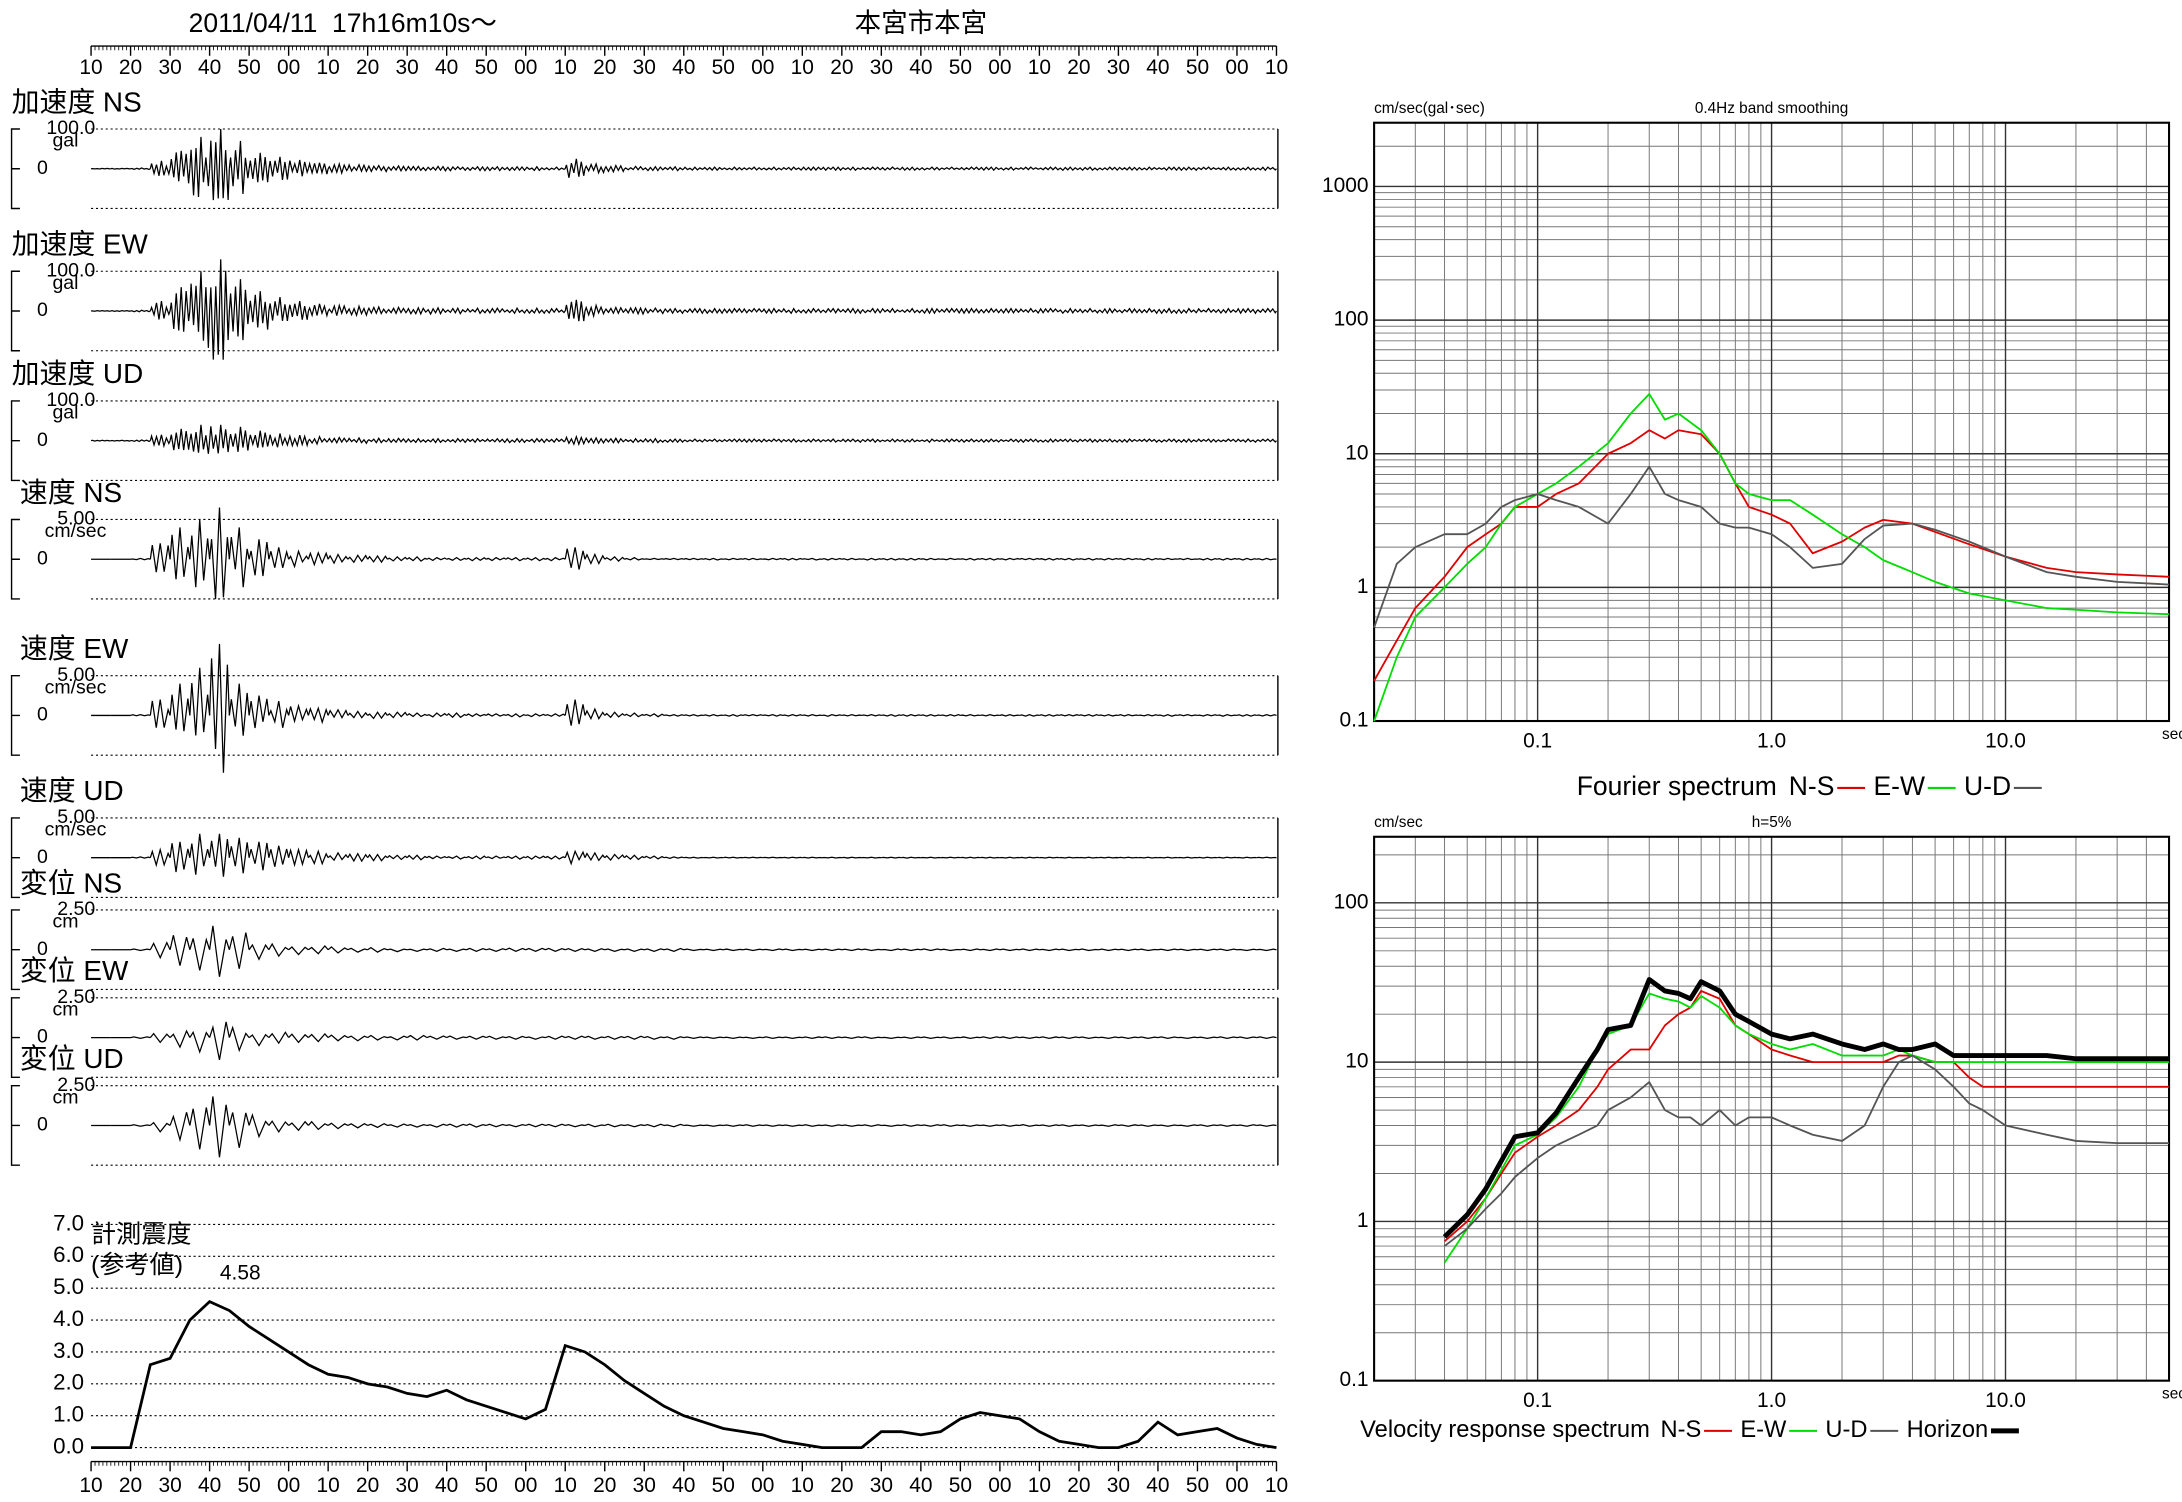  I want to click on y-tick-label: 100.0, so click(70, 400).